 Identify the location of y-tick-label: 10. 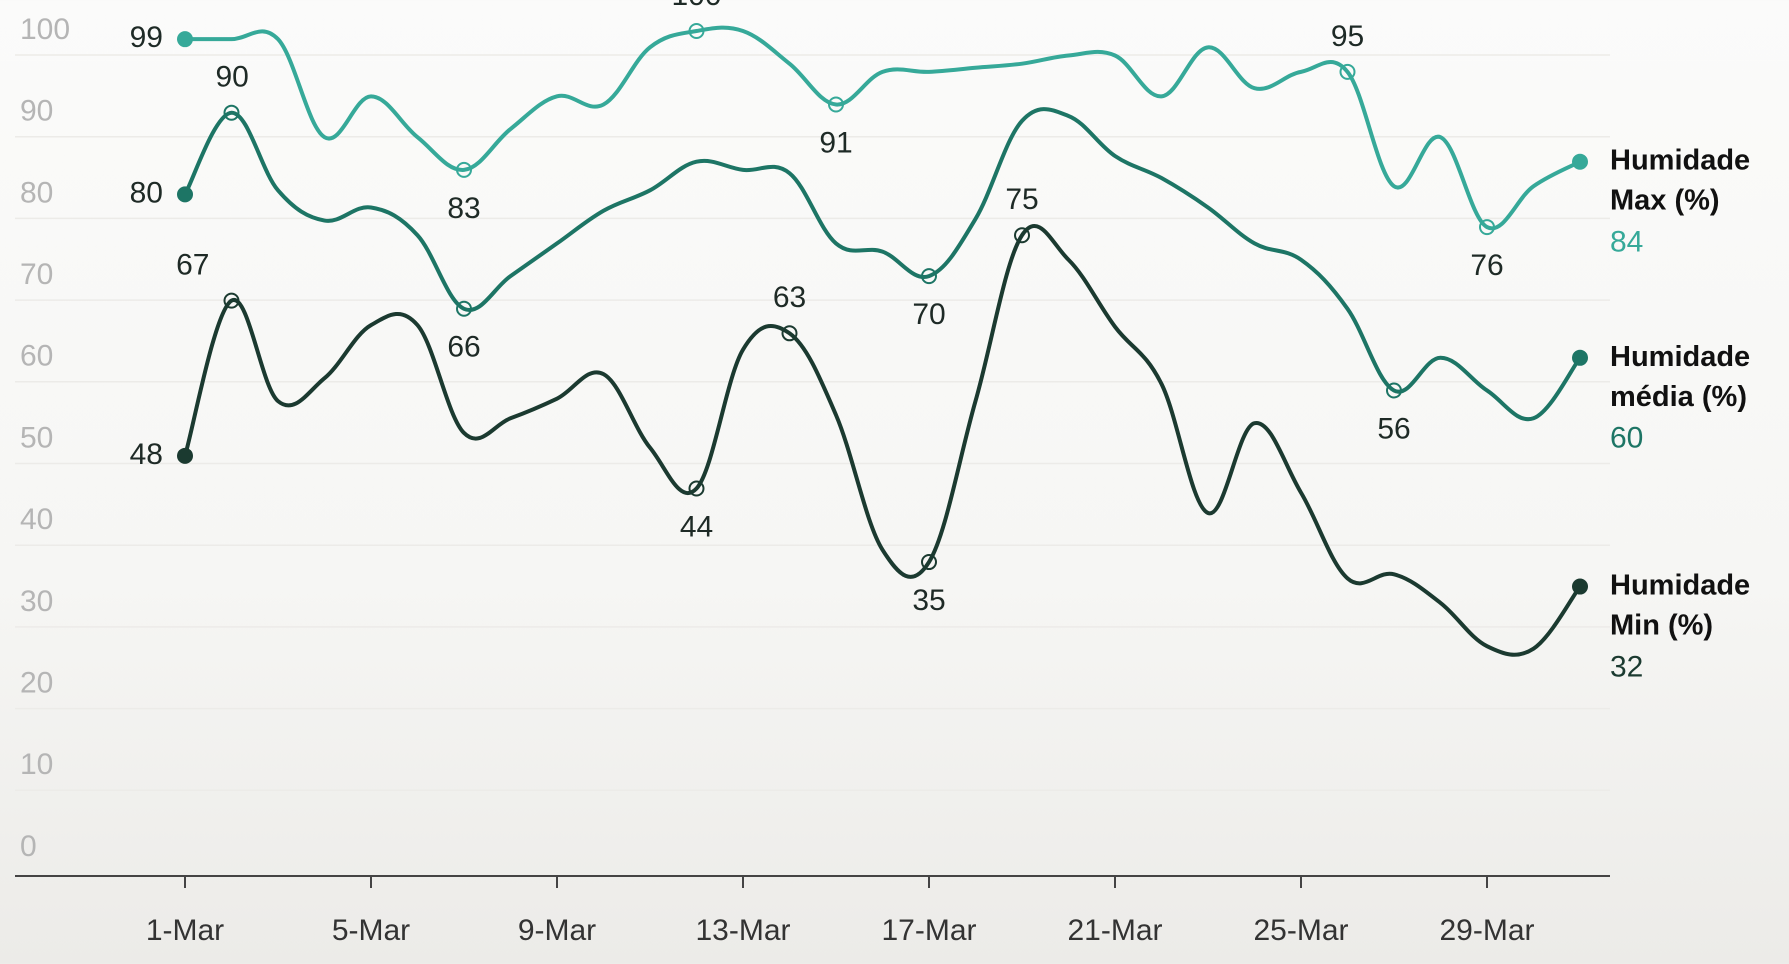
(36, 764).